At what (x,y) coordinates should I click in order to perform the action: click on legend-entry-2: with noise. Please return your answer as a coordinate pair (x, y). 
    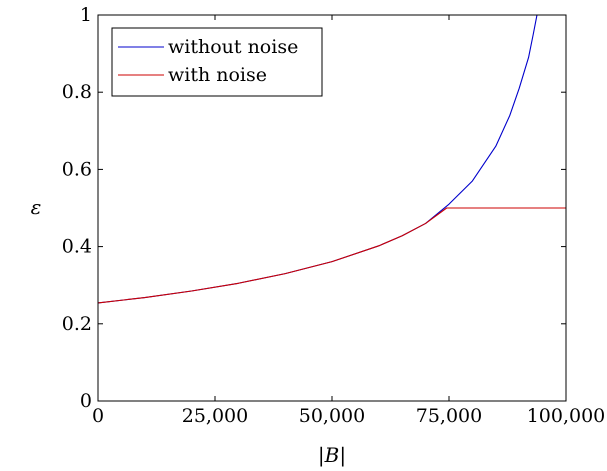
    Looking at the image, I should click on (217, 75).